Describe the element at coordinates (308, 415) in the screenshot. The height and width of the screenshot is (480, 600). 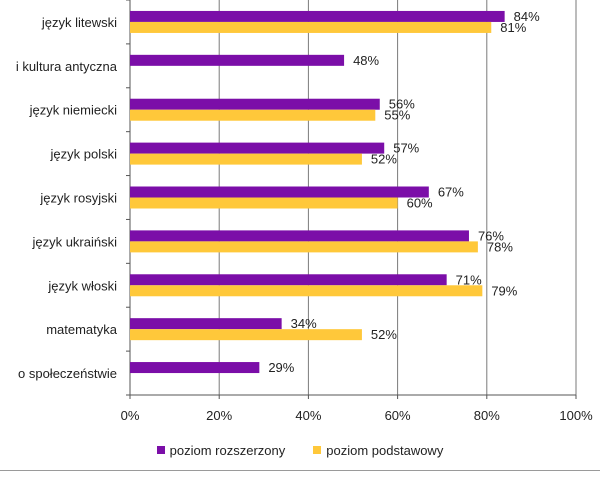
I see `x-tick-label-40: 40%` at that location.